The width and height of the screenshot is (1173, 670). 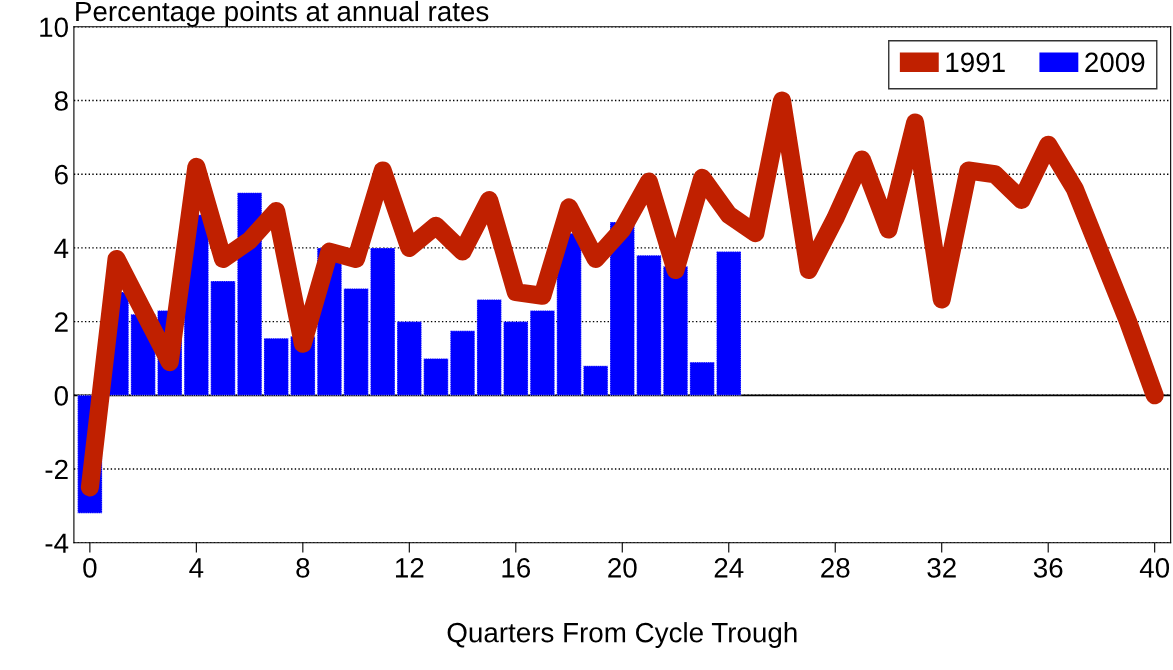 I want to click on y-tick-label: 8, so click(x=61, y=101).